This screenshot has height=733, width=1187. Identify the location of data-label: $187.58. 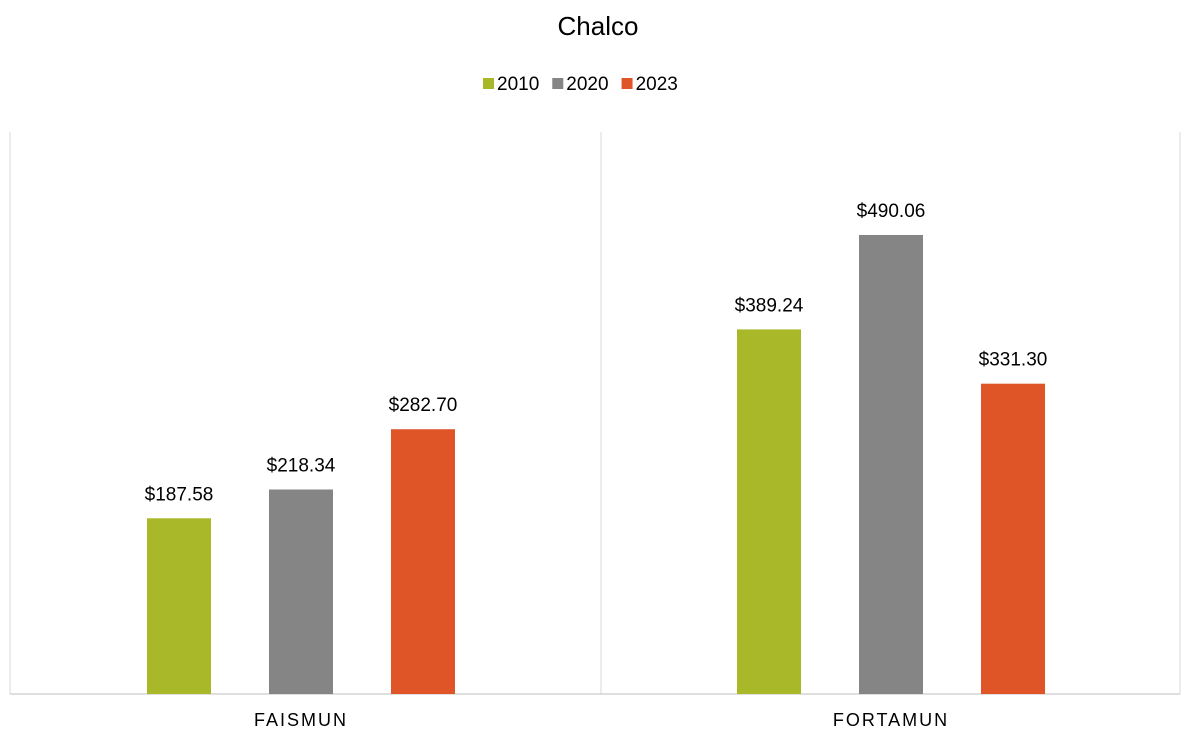
(179, 494).